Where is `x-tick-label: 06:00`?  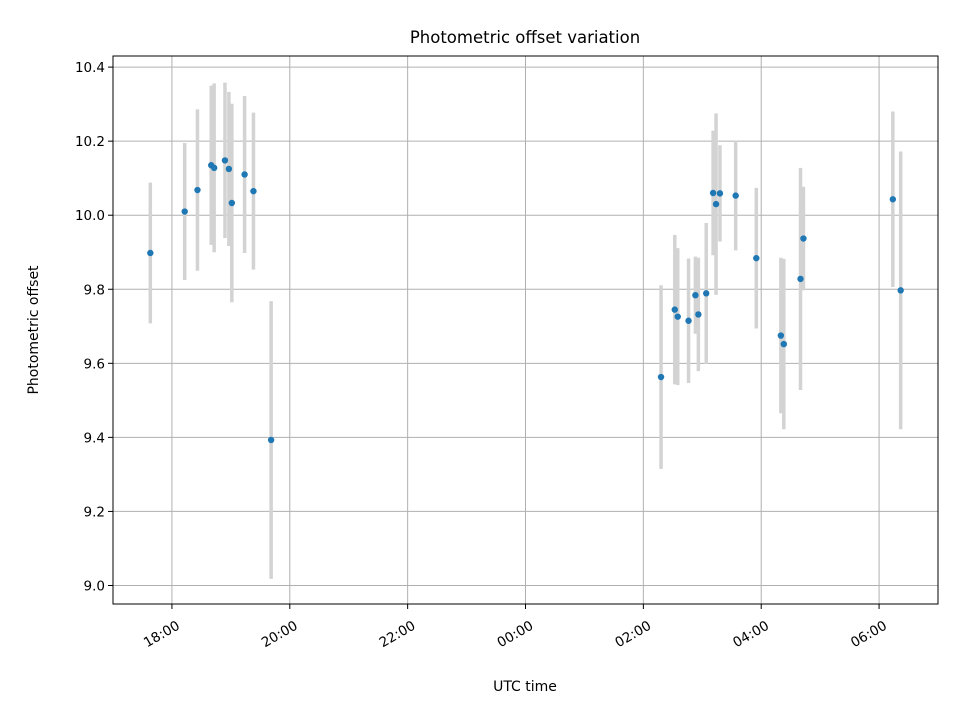 x-tick-label: 06:00 is located at coordinates (869, 634).